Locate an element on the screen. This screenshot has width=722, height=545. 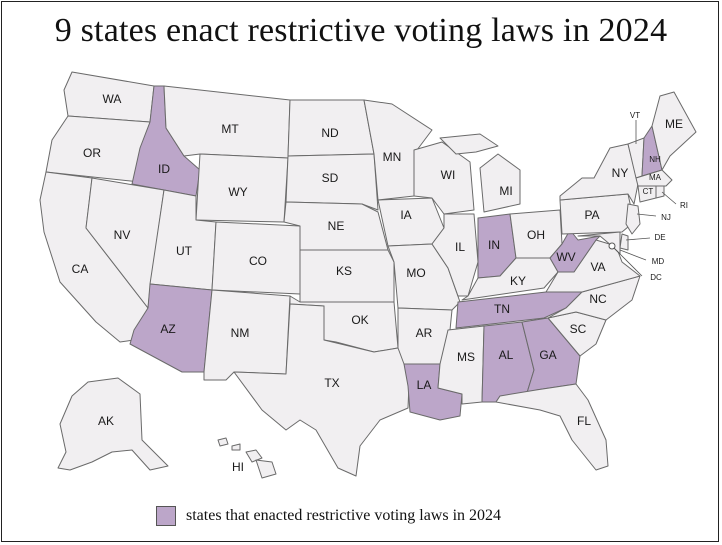
leader-nj is located at coordinates (646, 215).